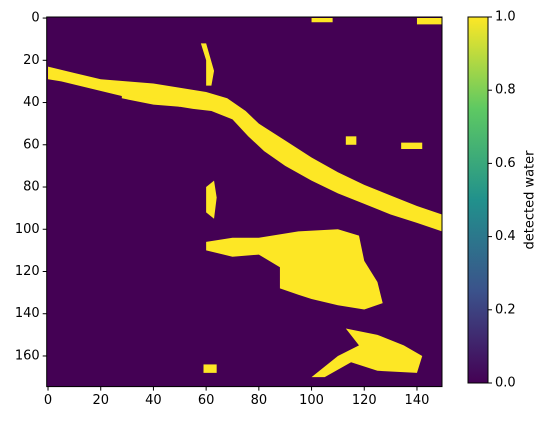 This screenshot has width=547, height=422. I want to click on y-tick-label: 160, so click(27, 355).